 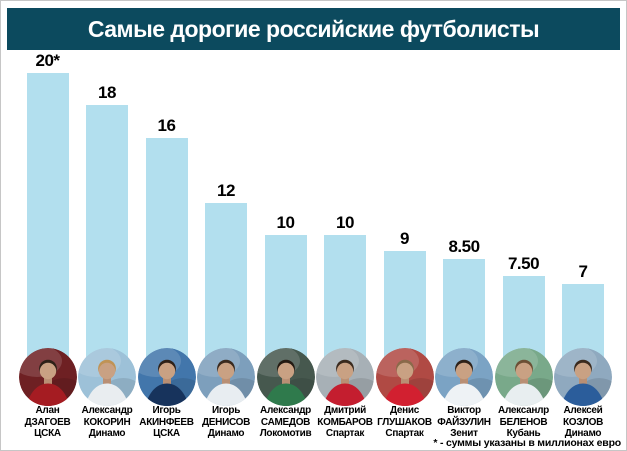 I want to click on player-last-name: КОМБАРОВ, so click(x=345, y=422).